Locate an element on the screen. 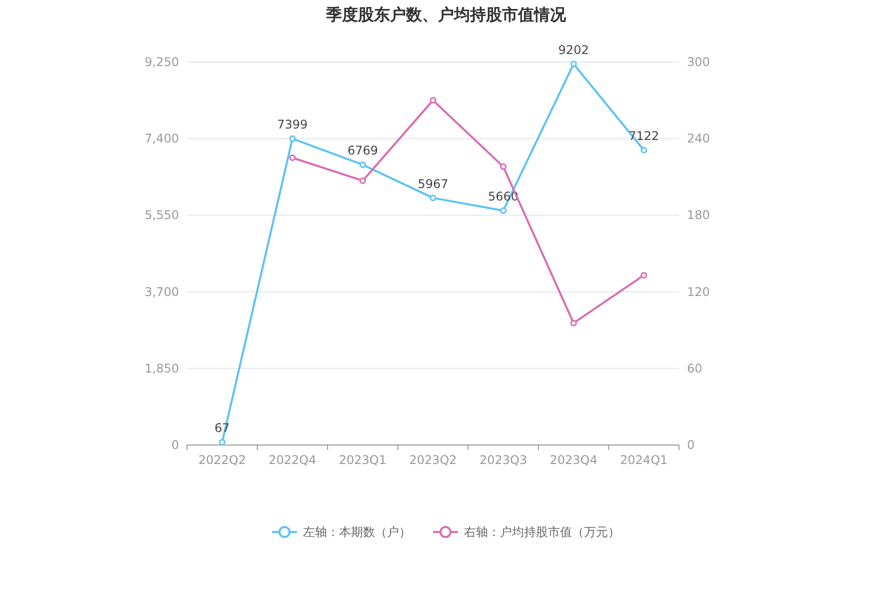 This screenshot has height=603, width=893. y2-tick-label: 240 is located at coordinates (698, 139).